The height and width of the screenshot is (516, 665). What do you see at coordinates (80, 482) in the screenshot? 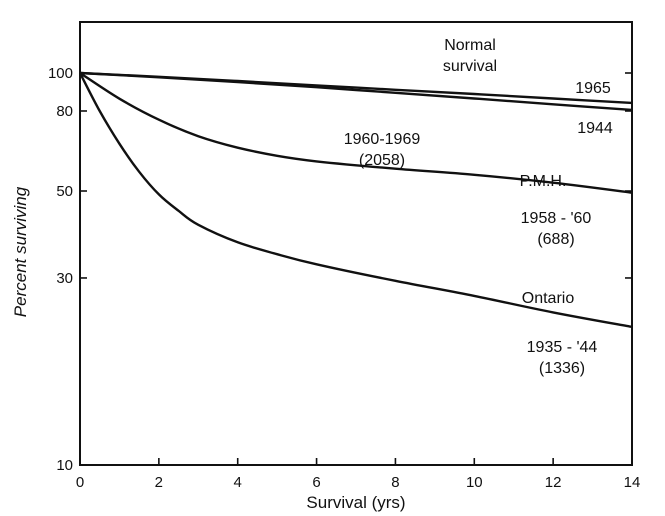
I see `x-tick-label-0: 0` at bounding box center [80, 482].